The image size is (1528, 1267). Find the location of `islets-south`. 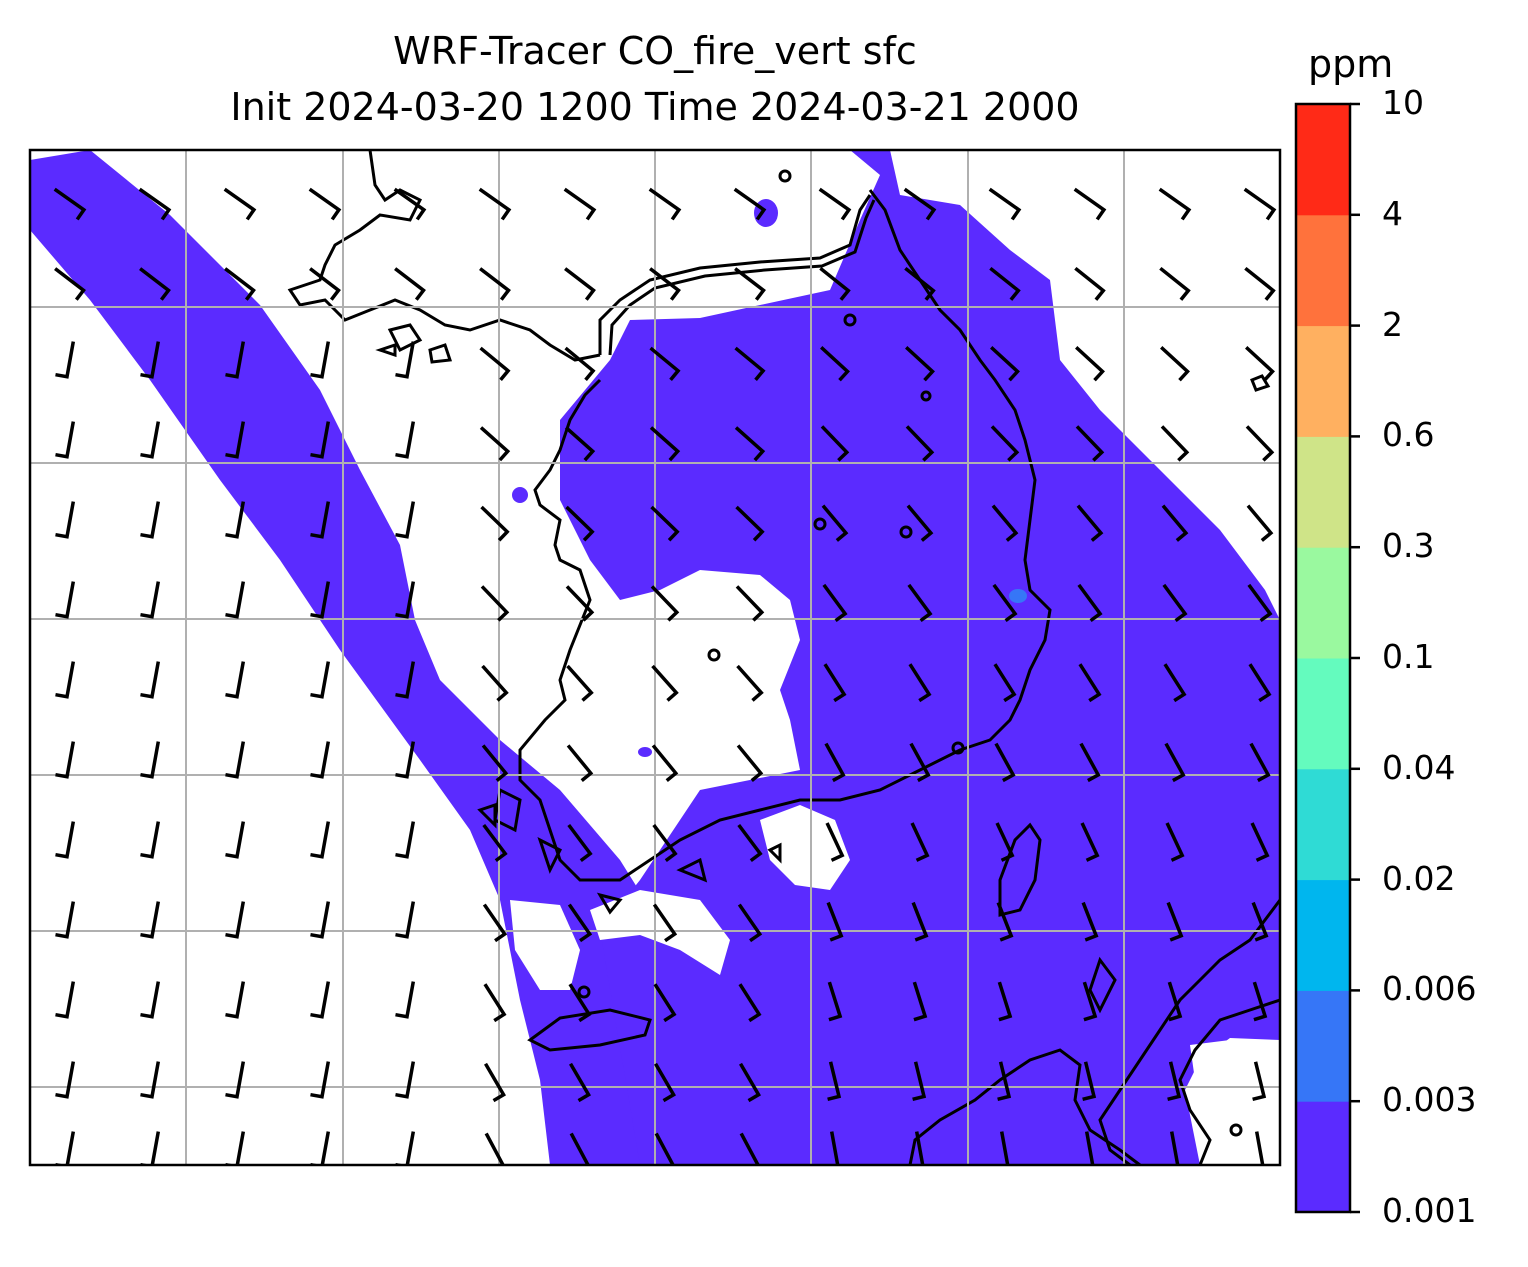

islets-south is located at coordinates (689, 878).